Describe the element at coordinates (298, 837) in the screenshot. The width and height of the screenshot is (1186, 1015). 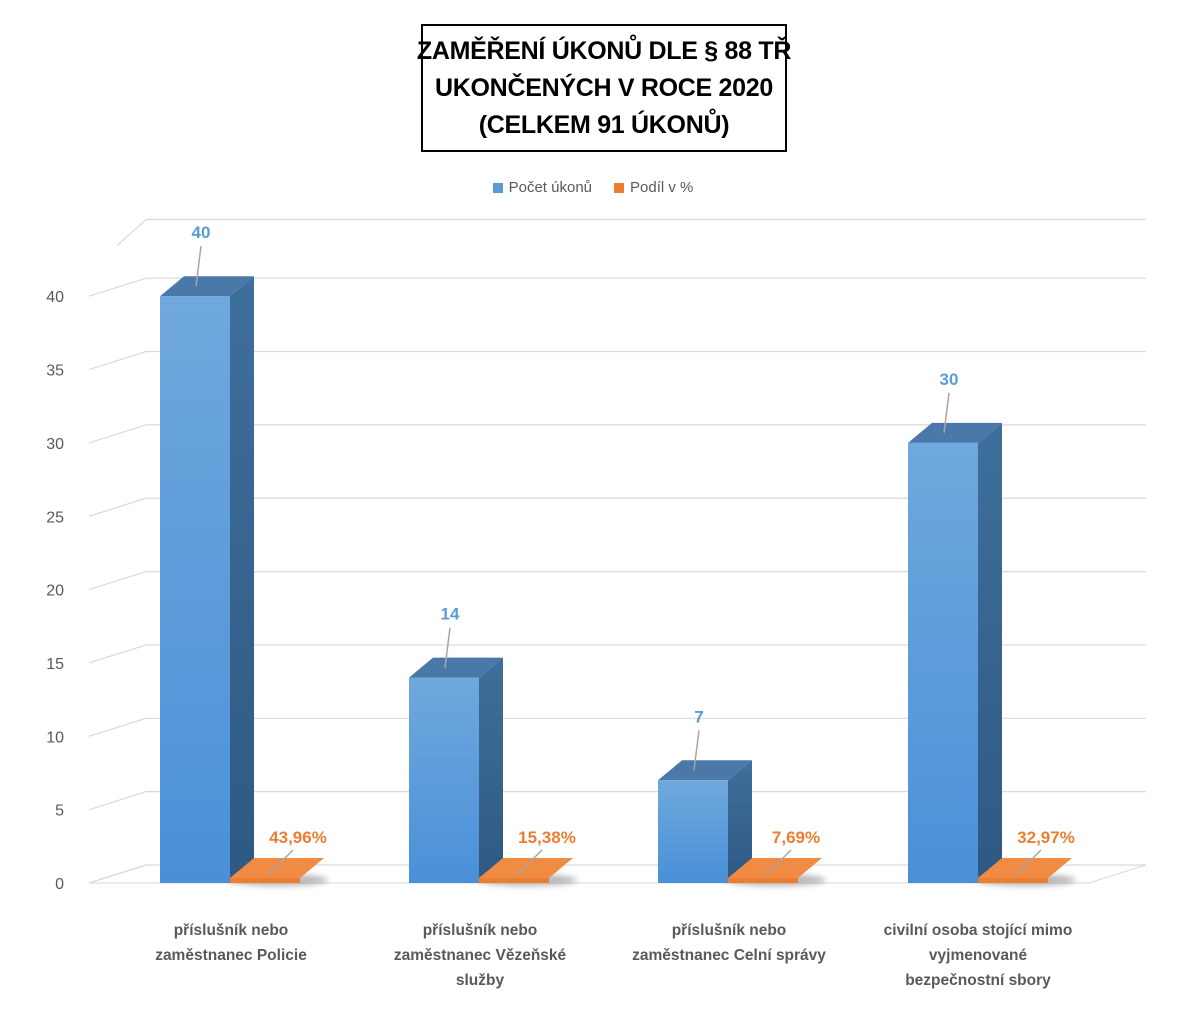
I see `data-label-share: 43,96%` at that location.